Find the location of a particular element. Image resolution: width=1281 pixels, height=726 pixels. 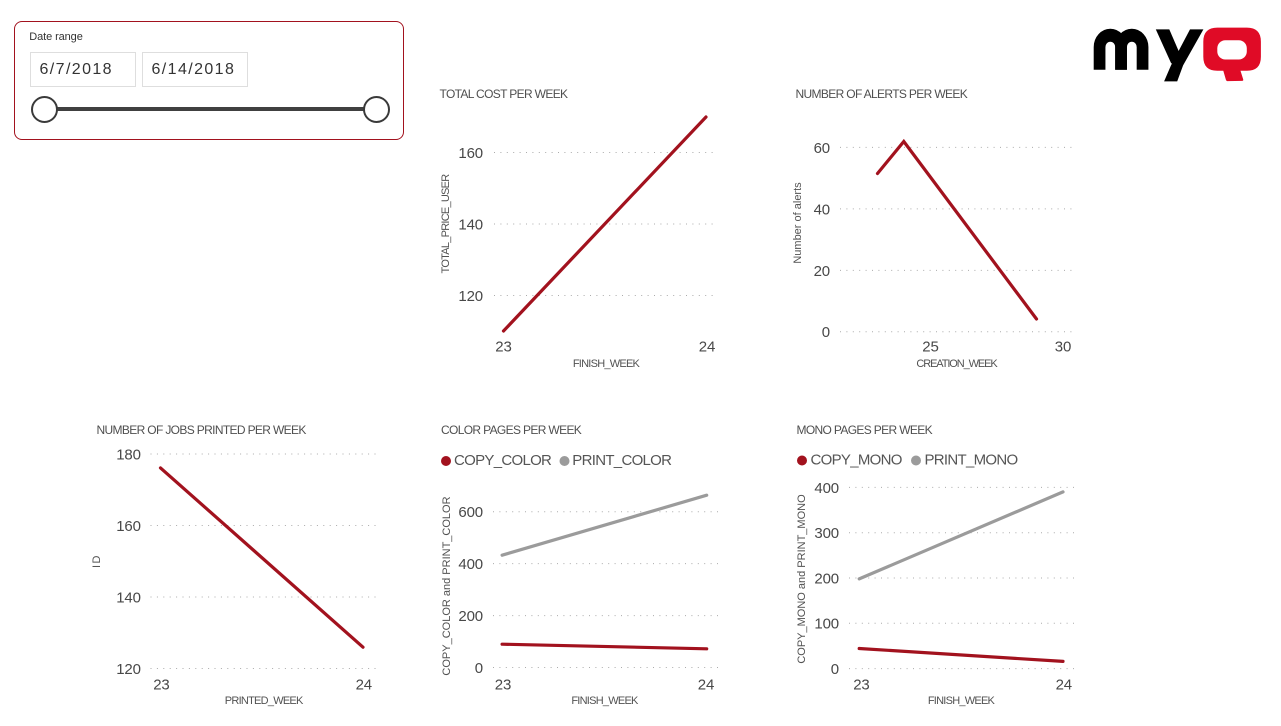

svg-text: 600 is located at coordinates (470, 512).